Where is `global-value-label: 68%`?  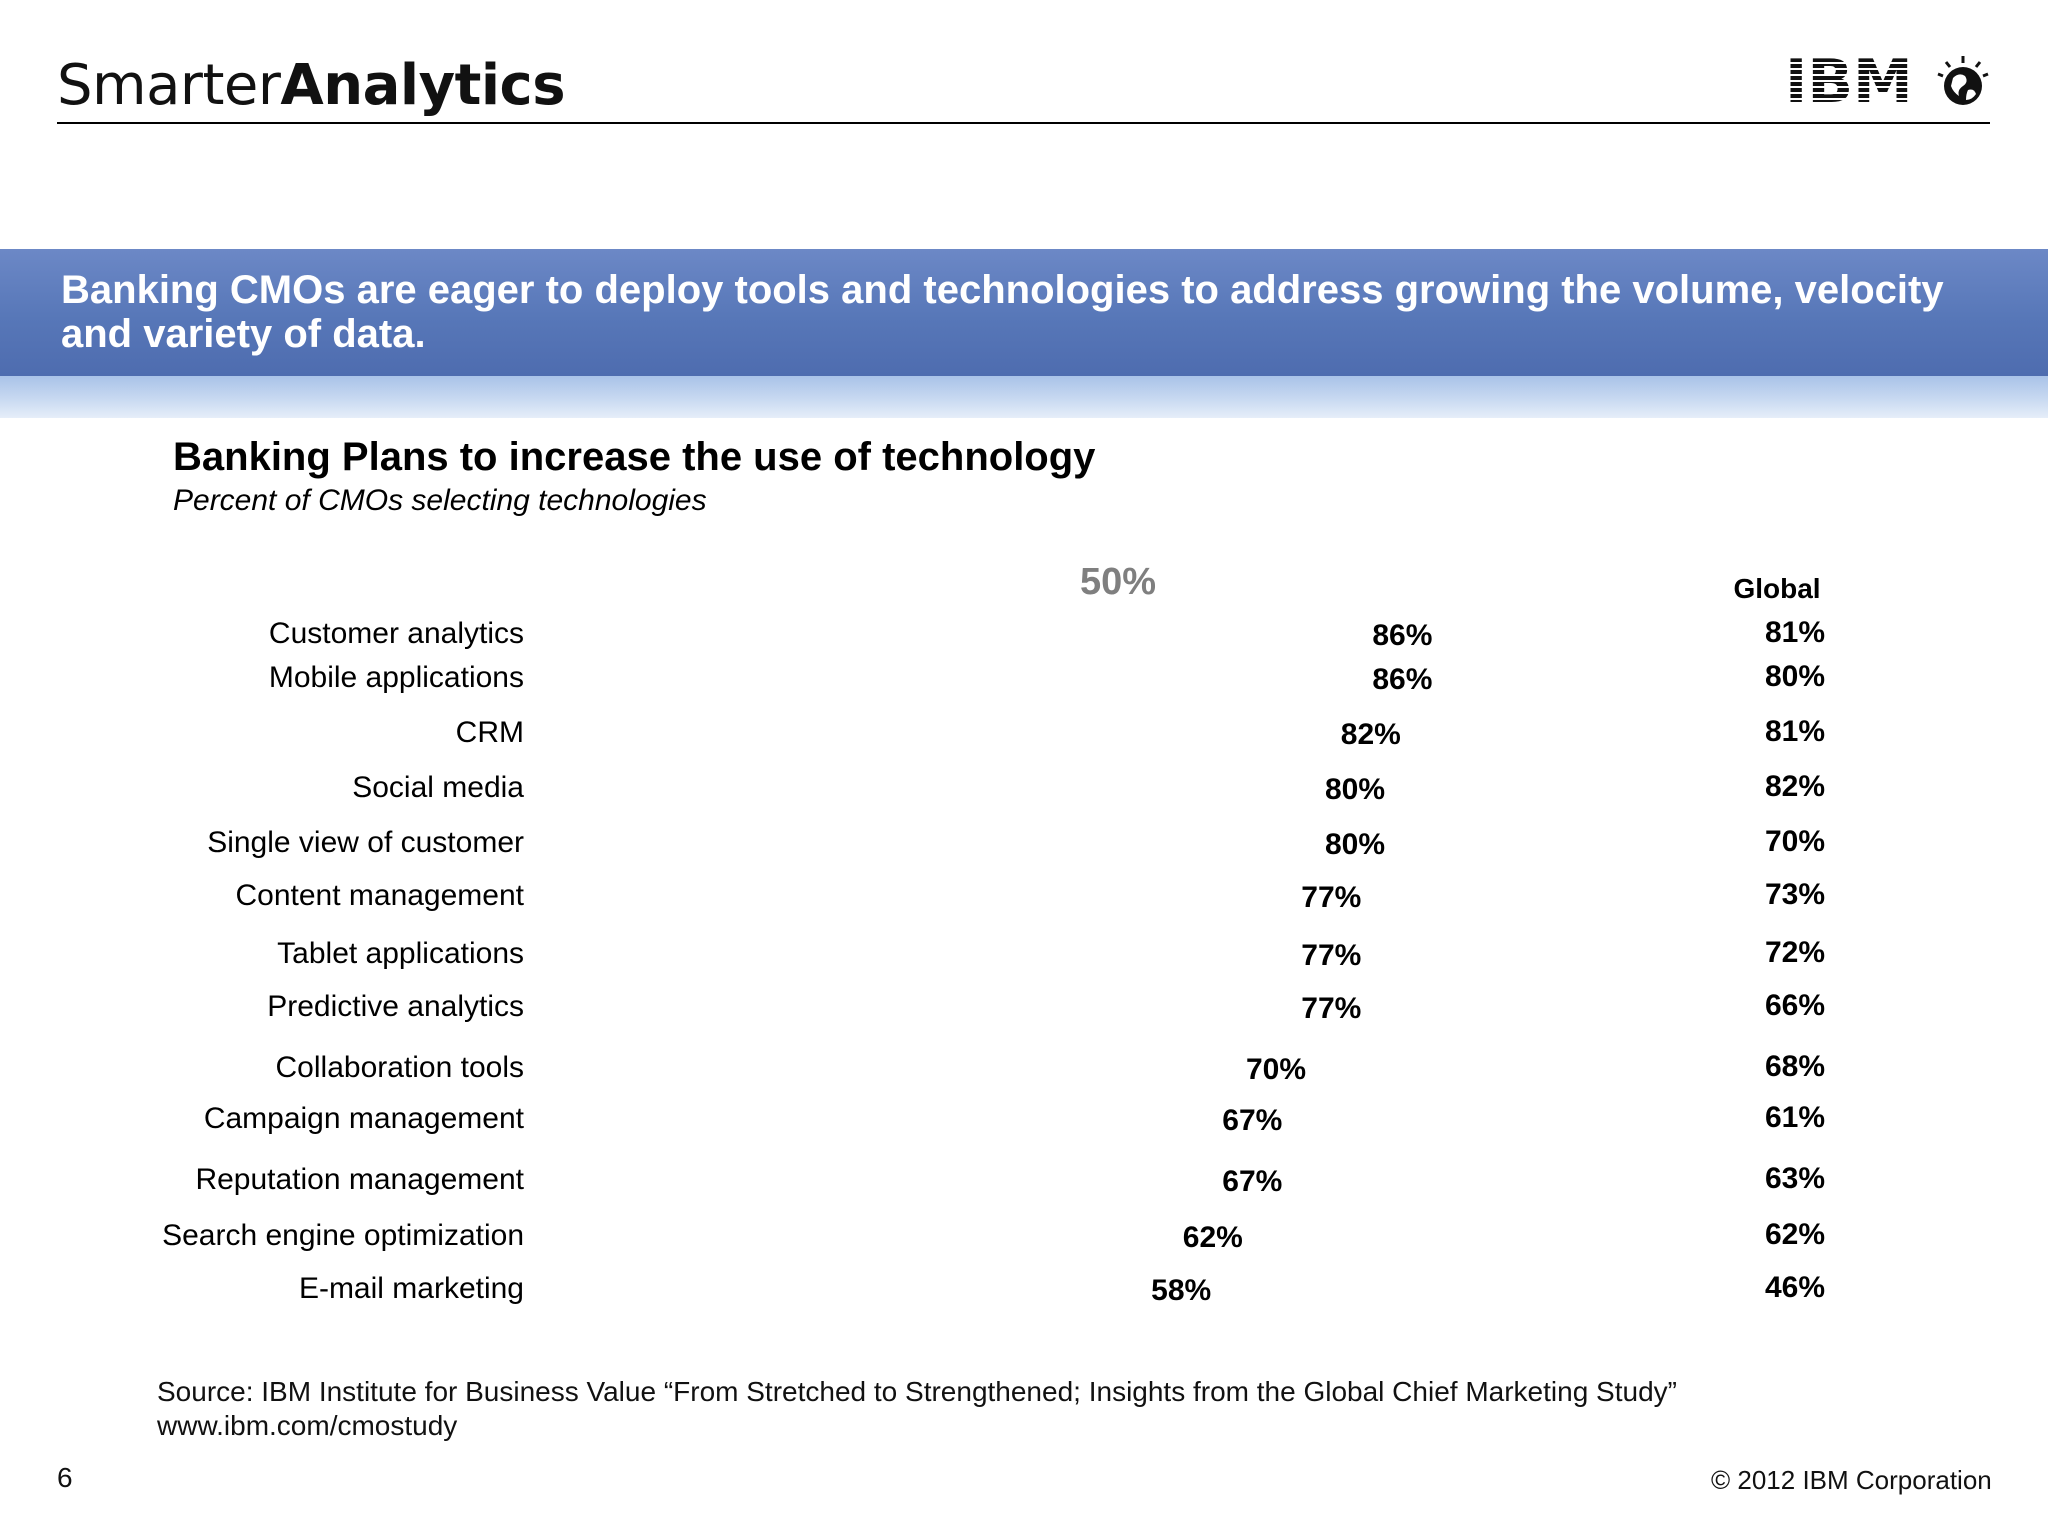
global-value-label: 68% is located at coordinates (1795, 1066).